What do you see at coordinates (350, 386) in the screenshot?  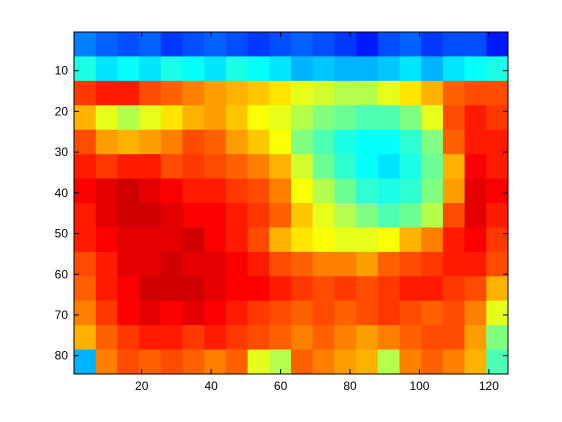 I see `x-tick-label: 80` at bounding box center [350, 386].